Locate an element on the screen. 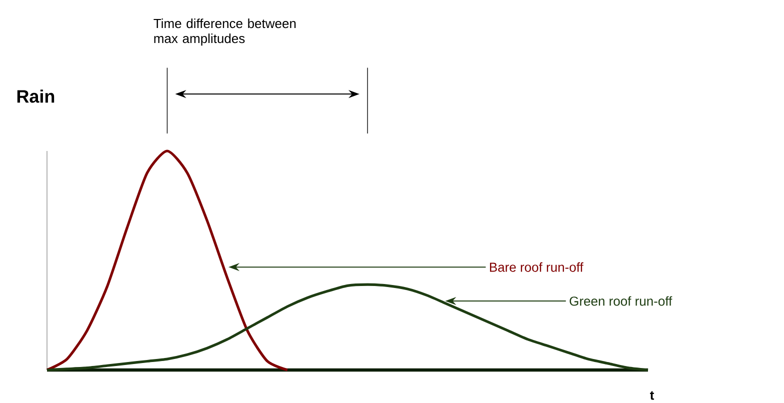 The image size is (784, 403). text: Time difference between max amplitudes is located at coordinates (225, 32).